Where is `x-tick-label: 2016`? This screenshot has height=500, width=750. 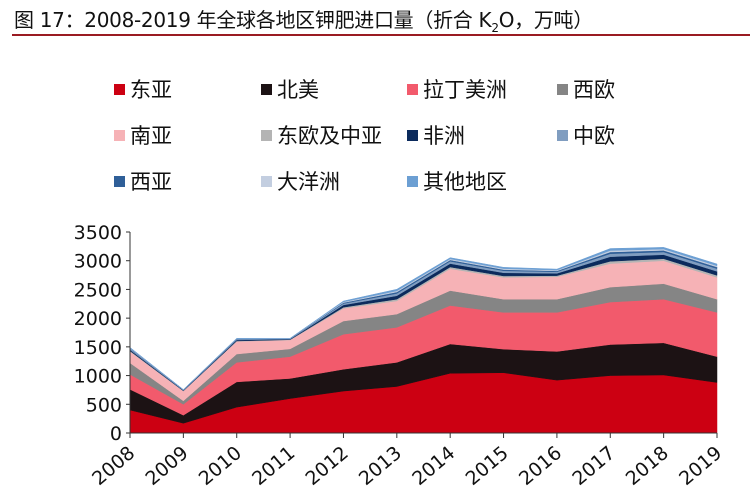
x-tick-label: 2016 is located at coordinates (540, 466).